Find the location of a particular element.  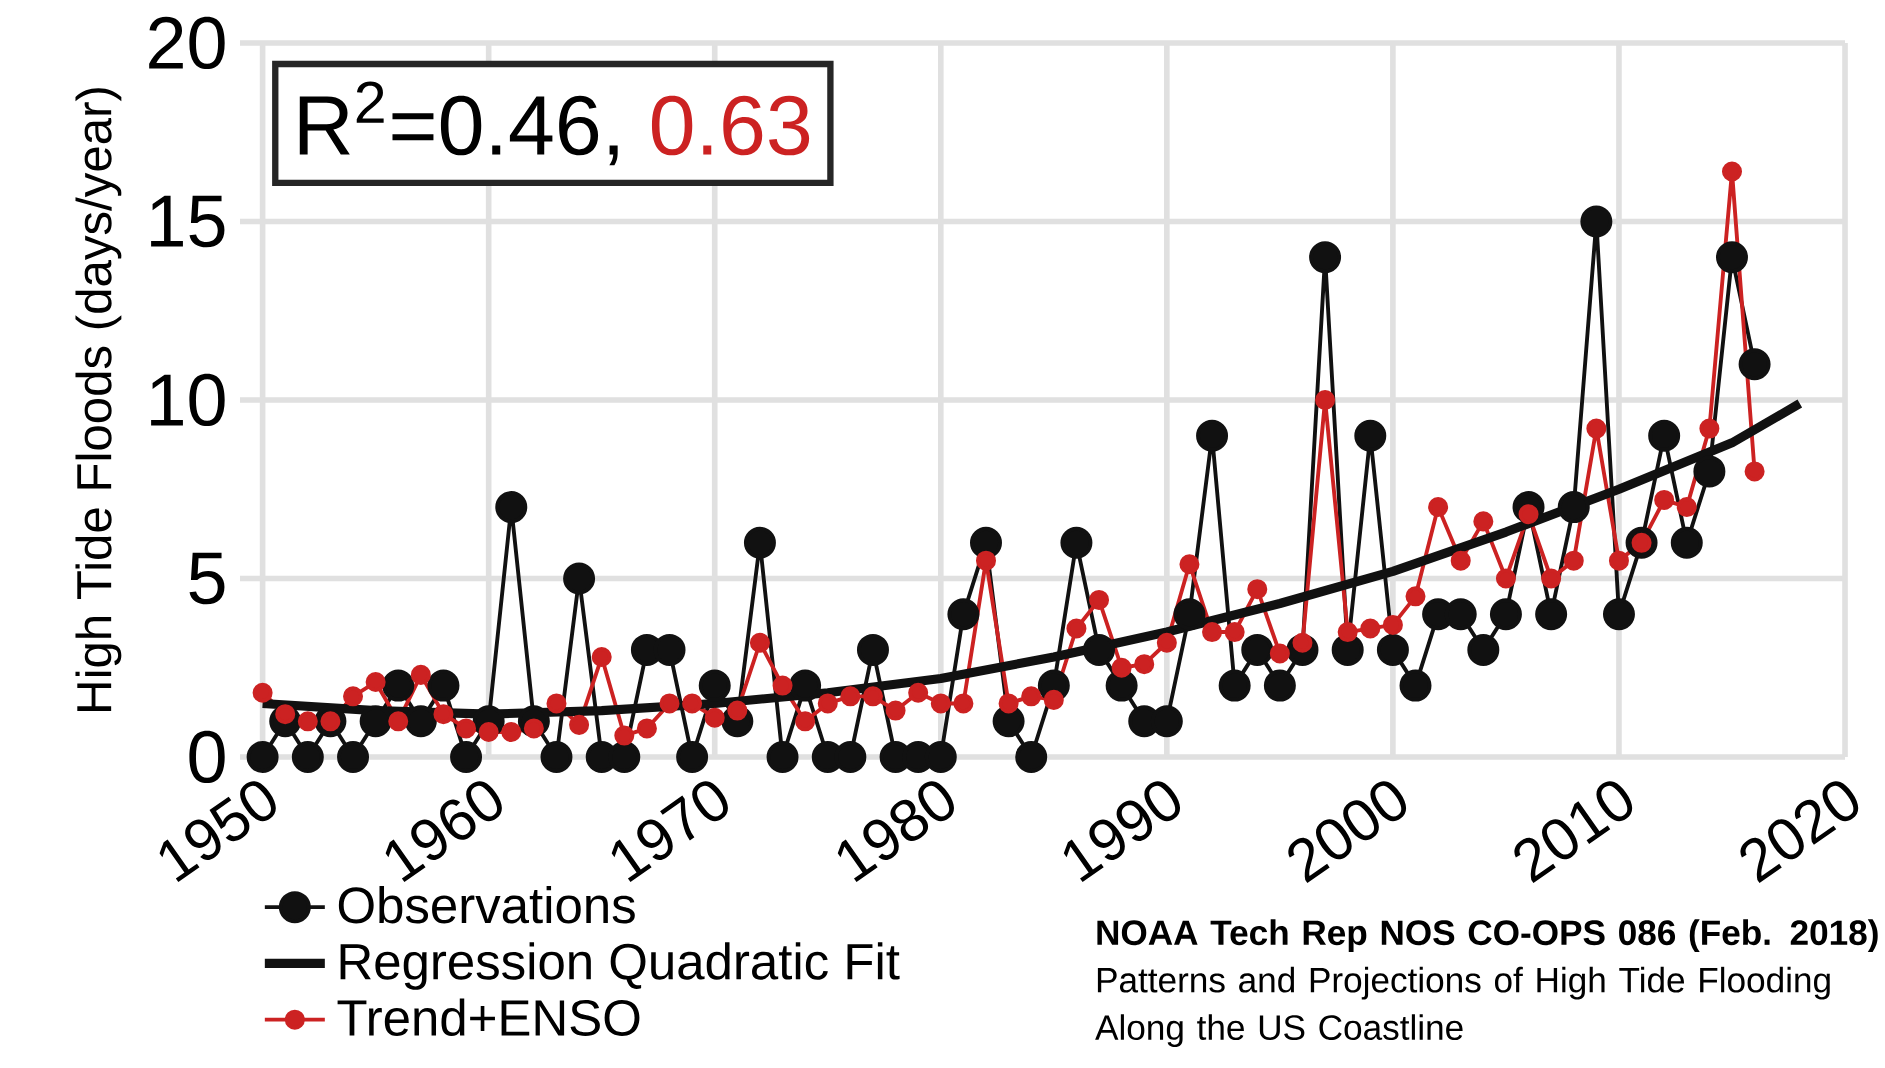

y-axis-title: High Tide Floods (days/year) is located at coordinates (98, 399).